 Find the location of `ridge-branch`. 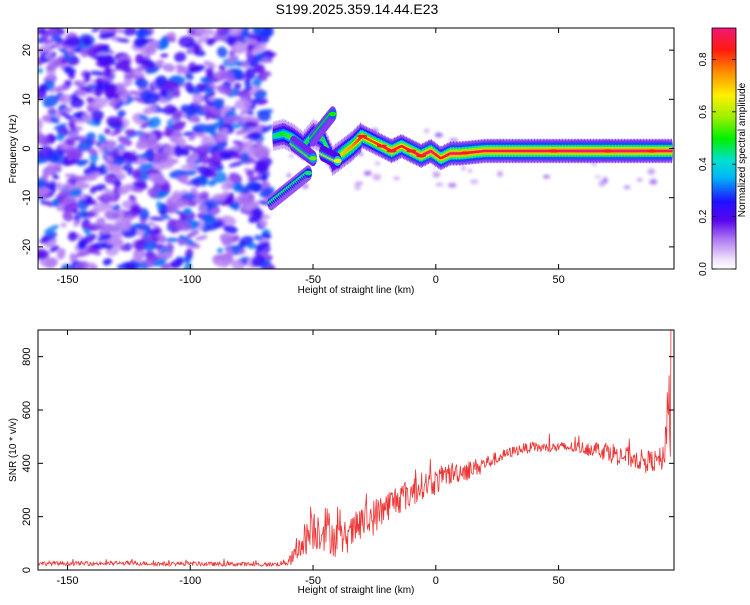

ridge-branch is located at coordinates (337, 161).